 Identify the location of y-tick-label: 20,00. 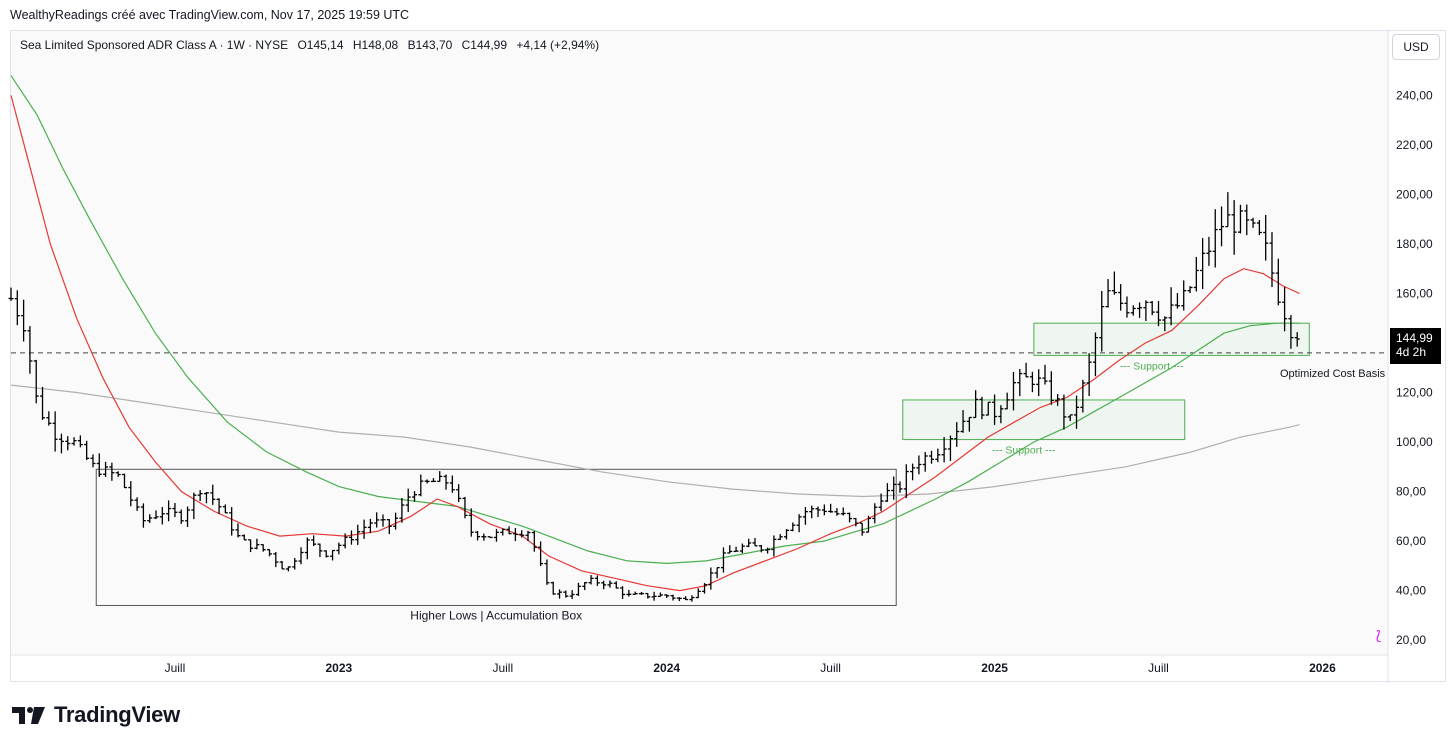
(1411, 640).